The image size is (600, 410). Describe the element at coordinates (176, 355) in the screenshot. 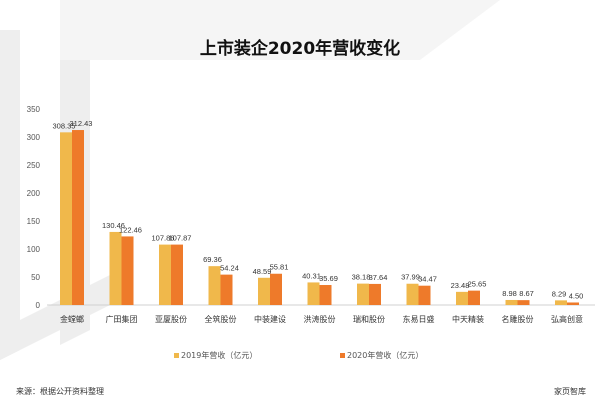

I see `legend-swatch-2019` at that location.